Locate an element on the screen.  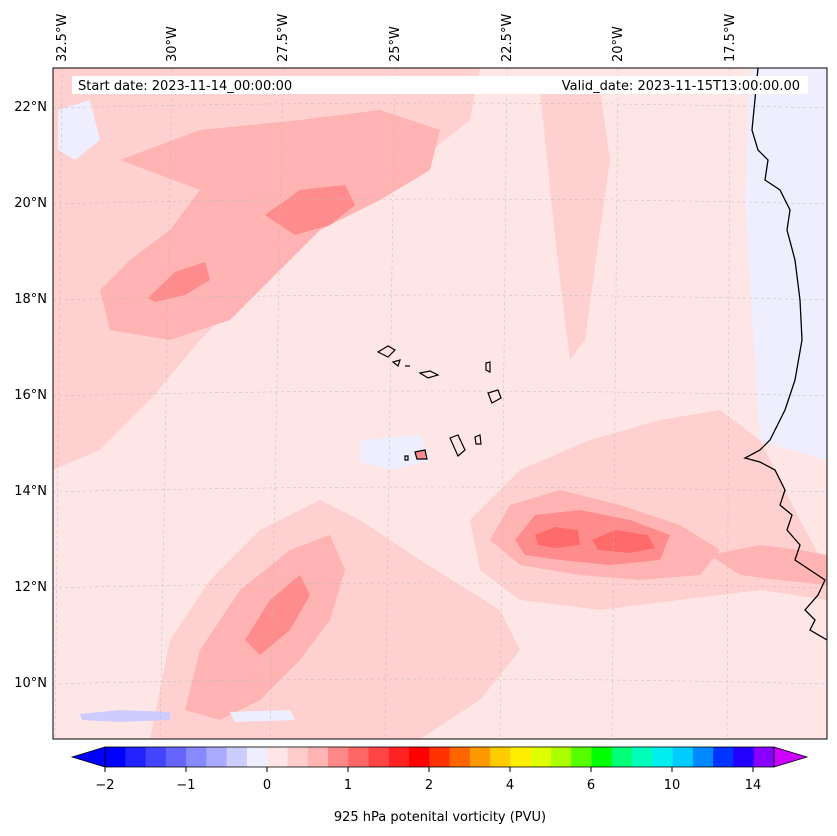
valid-date-label: Valid_date: 2023-11-15T13:00:00.00 is located at coordinates (681, 86).